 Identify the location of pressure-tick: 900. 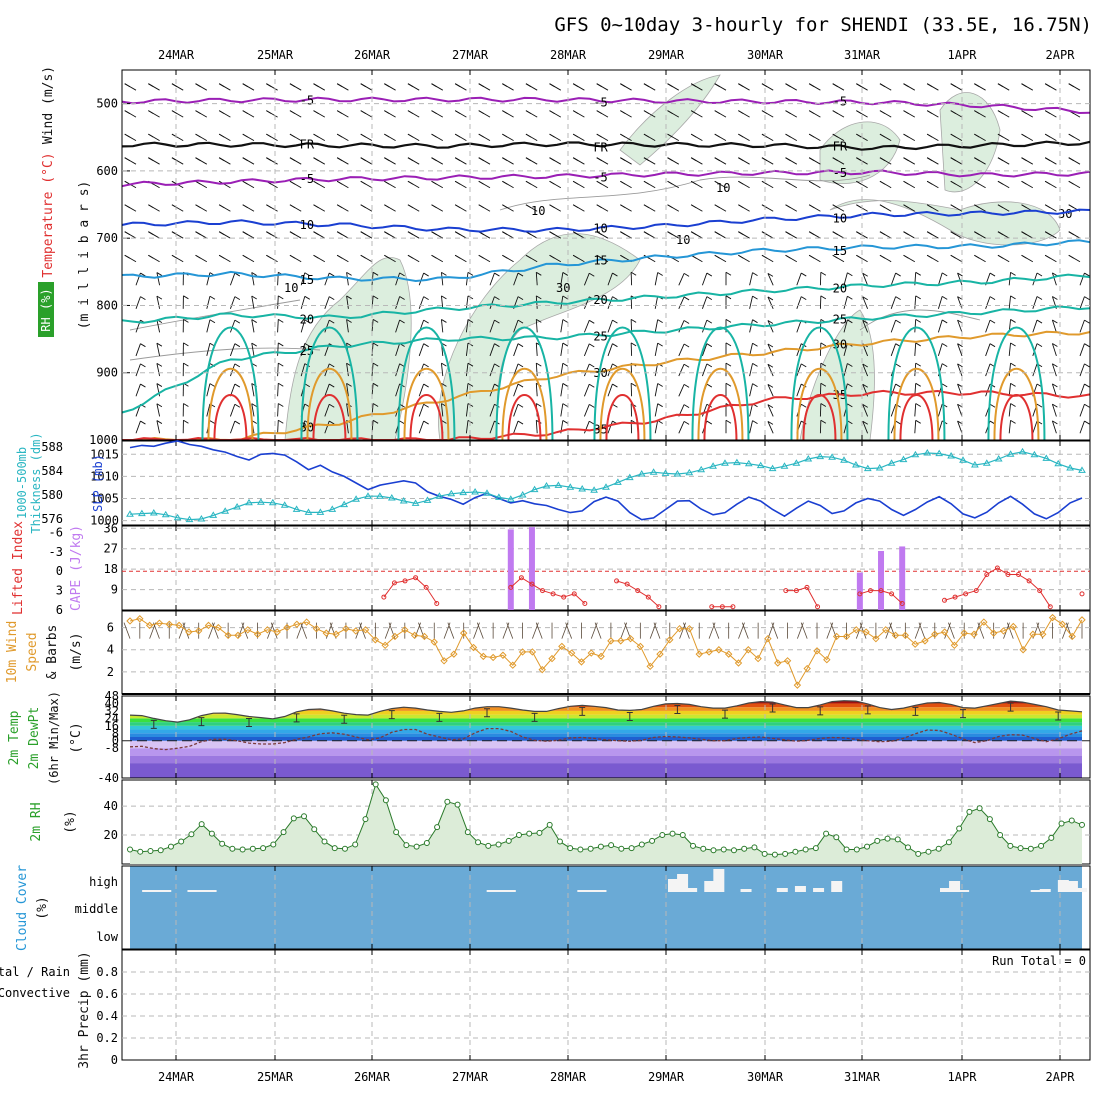
(107, 373).